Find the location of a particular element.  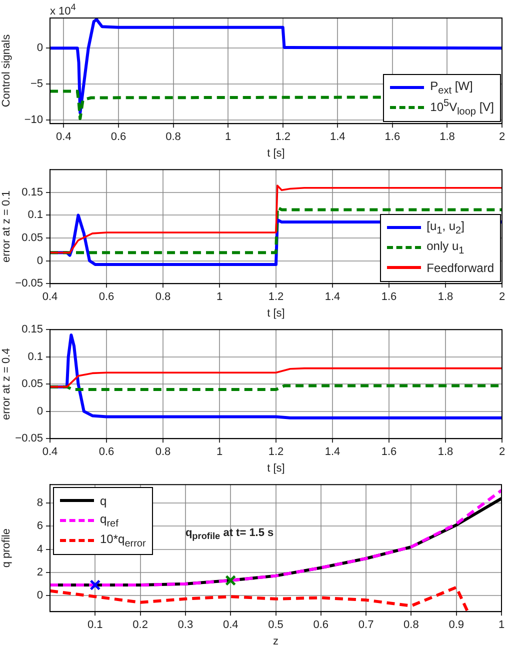

x-tick-label: 0.5 is located at coordinates (276, 625).